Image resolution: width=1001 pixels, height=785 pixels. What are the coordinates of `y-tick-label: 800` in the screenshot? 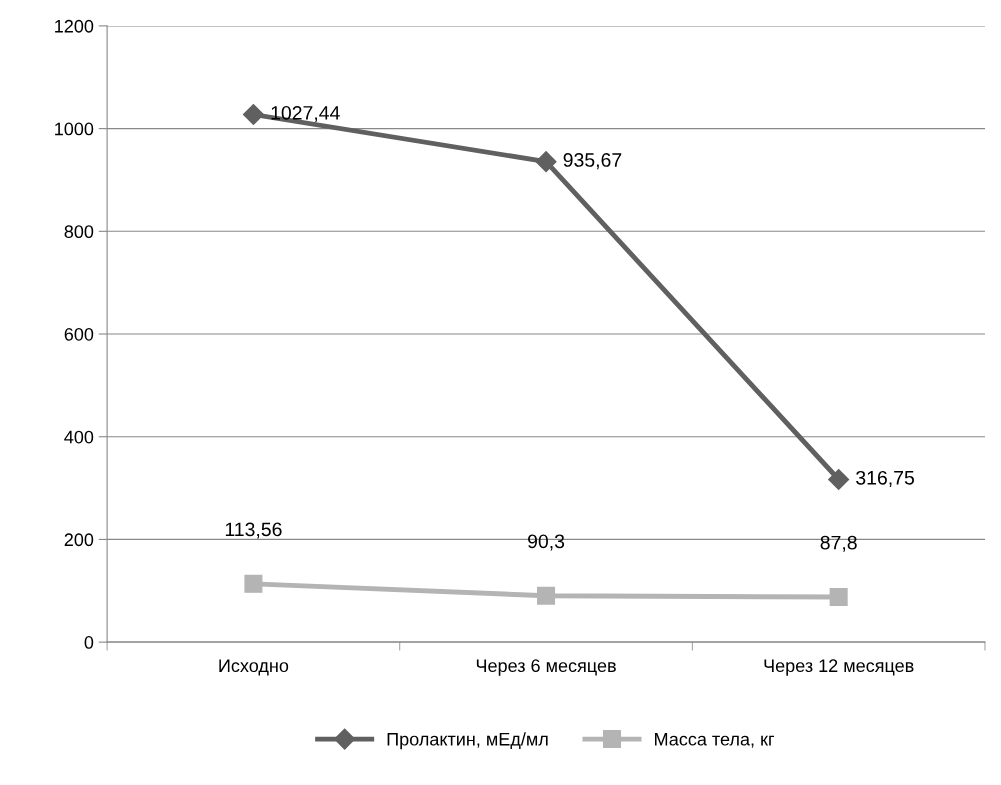 It's located at (79, 232).